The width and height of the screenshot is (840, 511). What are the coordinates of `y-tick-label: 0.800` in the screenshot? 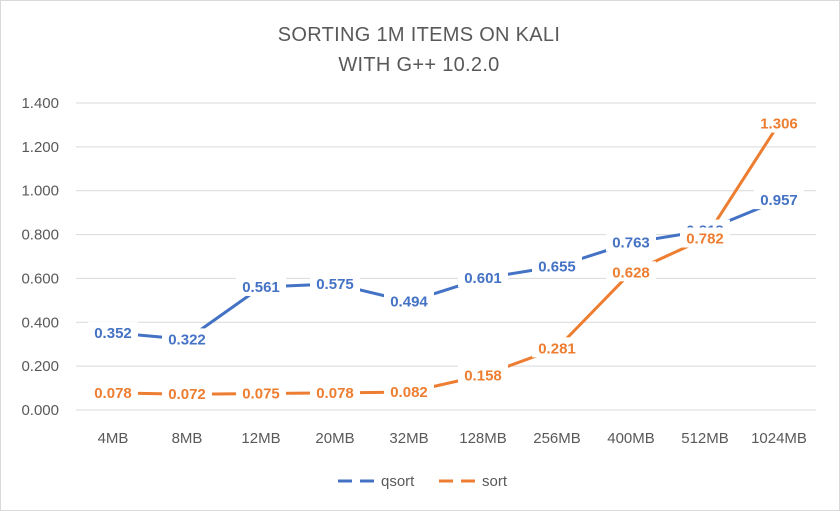 It's located at (40, 235).